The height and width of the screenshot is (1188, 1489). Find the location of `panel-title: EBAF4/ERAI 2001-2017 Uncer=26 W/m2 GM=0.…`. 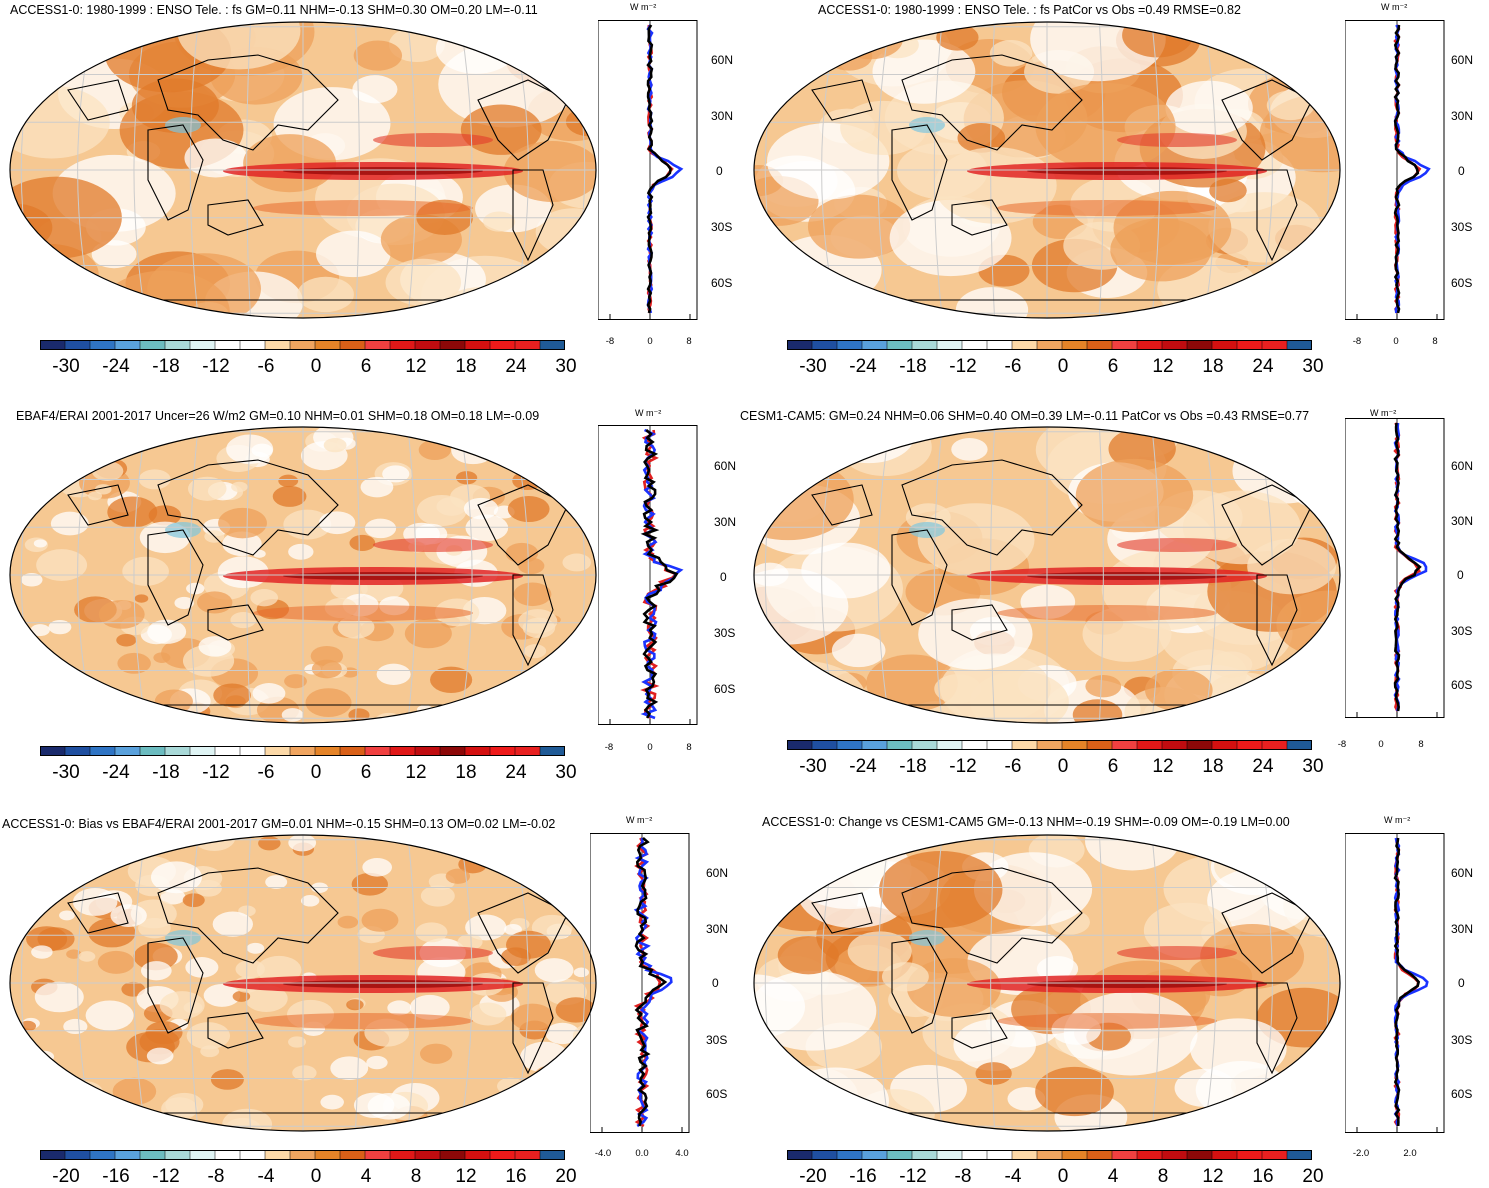

panel-title: EBAF4/ERAI 2001-2017 Uncer=26 W/m2 GM=0.… is located at coordinates (278, 416).